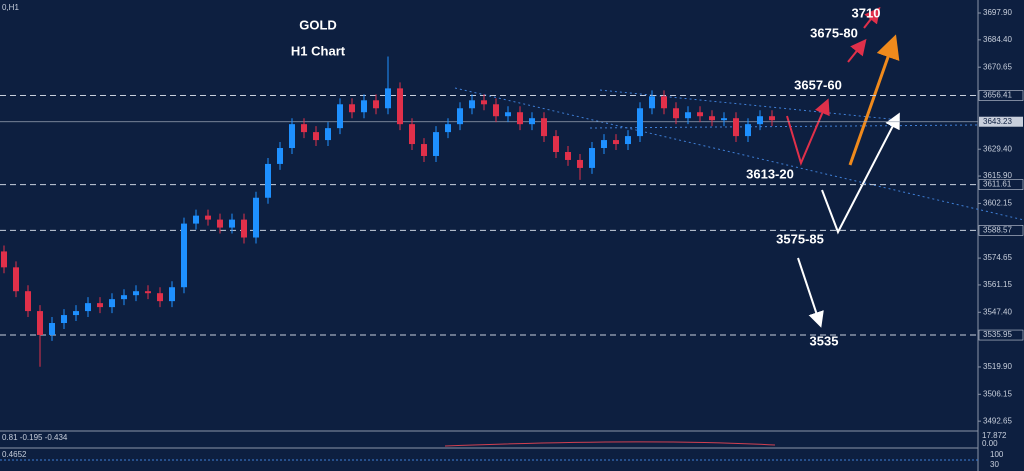 The image size is (1024, 471). What do you see at coordinates (824, 340) in the screenshot?
I see `annotation: 3535` at bounding box center [824, 340].